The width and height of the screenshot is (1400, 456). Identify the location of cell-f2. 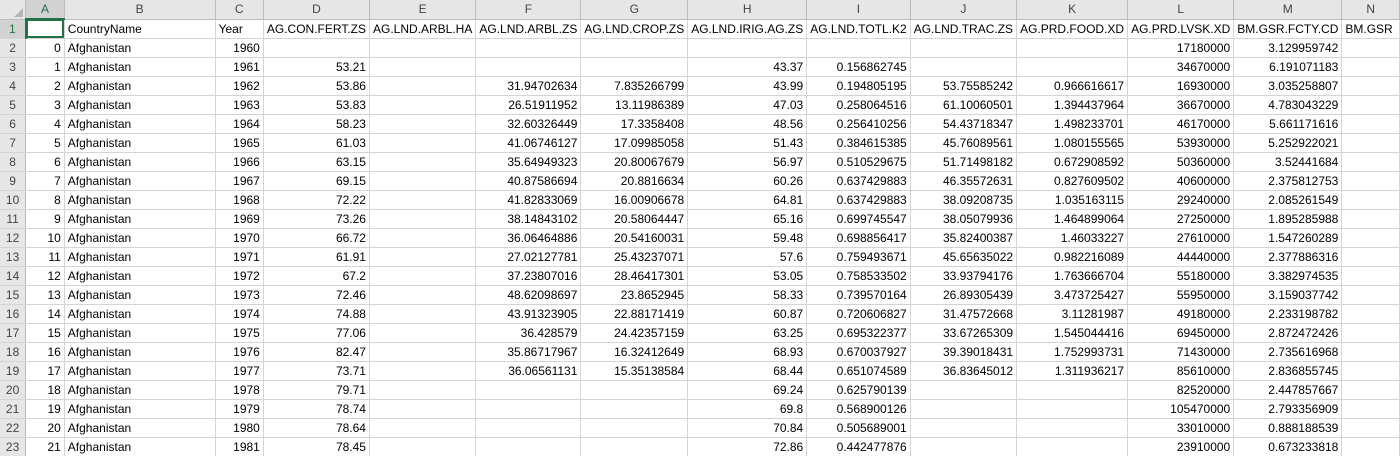
(528, 48).